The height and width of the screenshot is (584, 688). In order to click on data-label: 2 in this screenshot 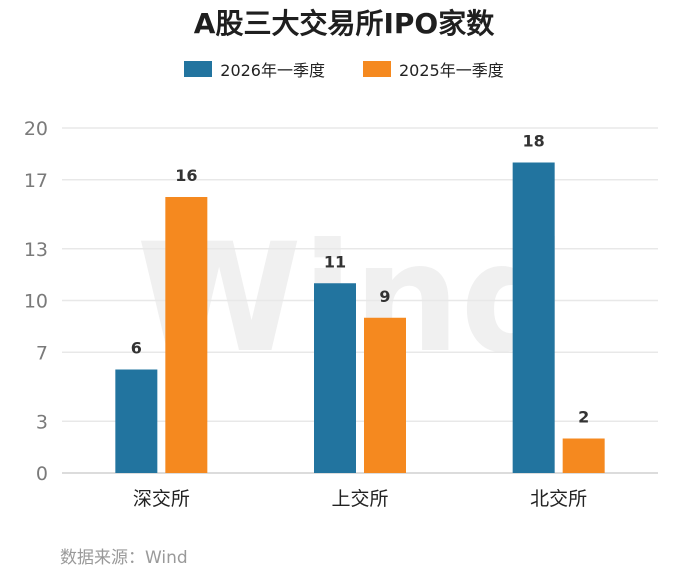, I will do `click(583, 417)`.